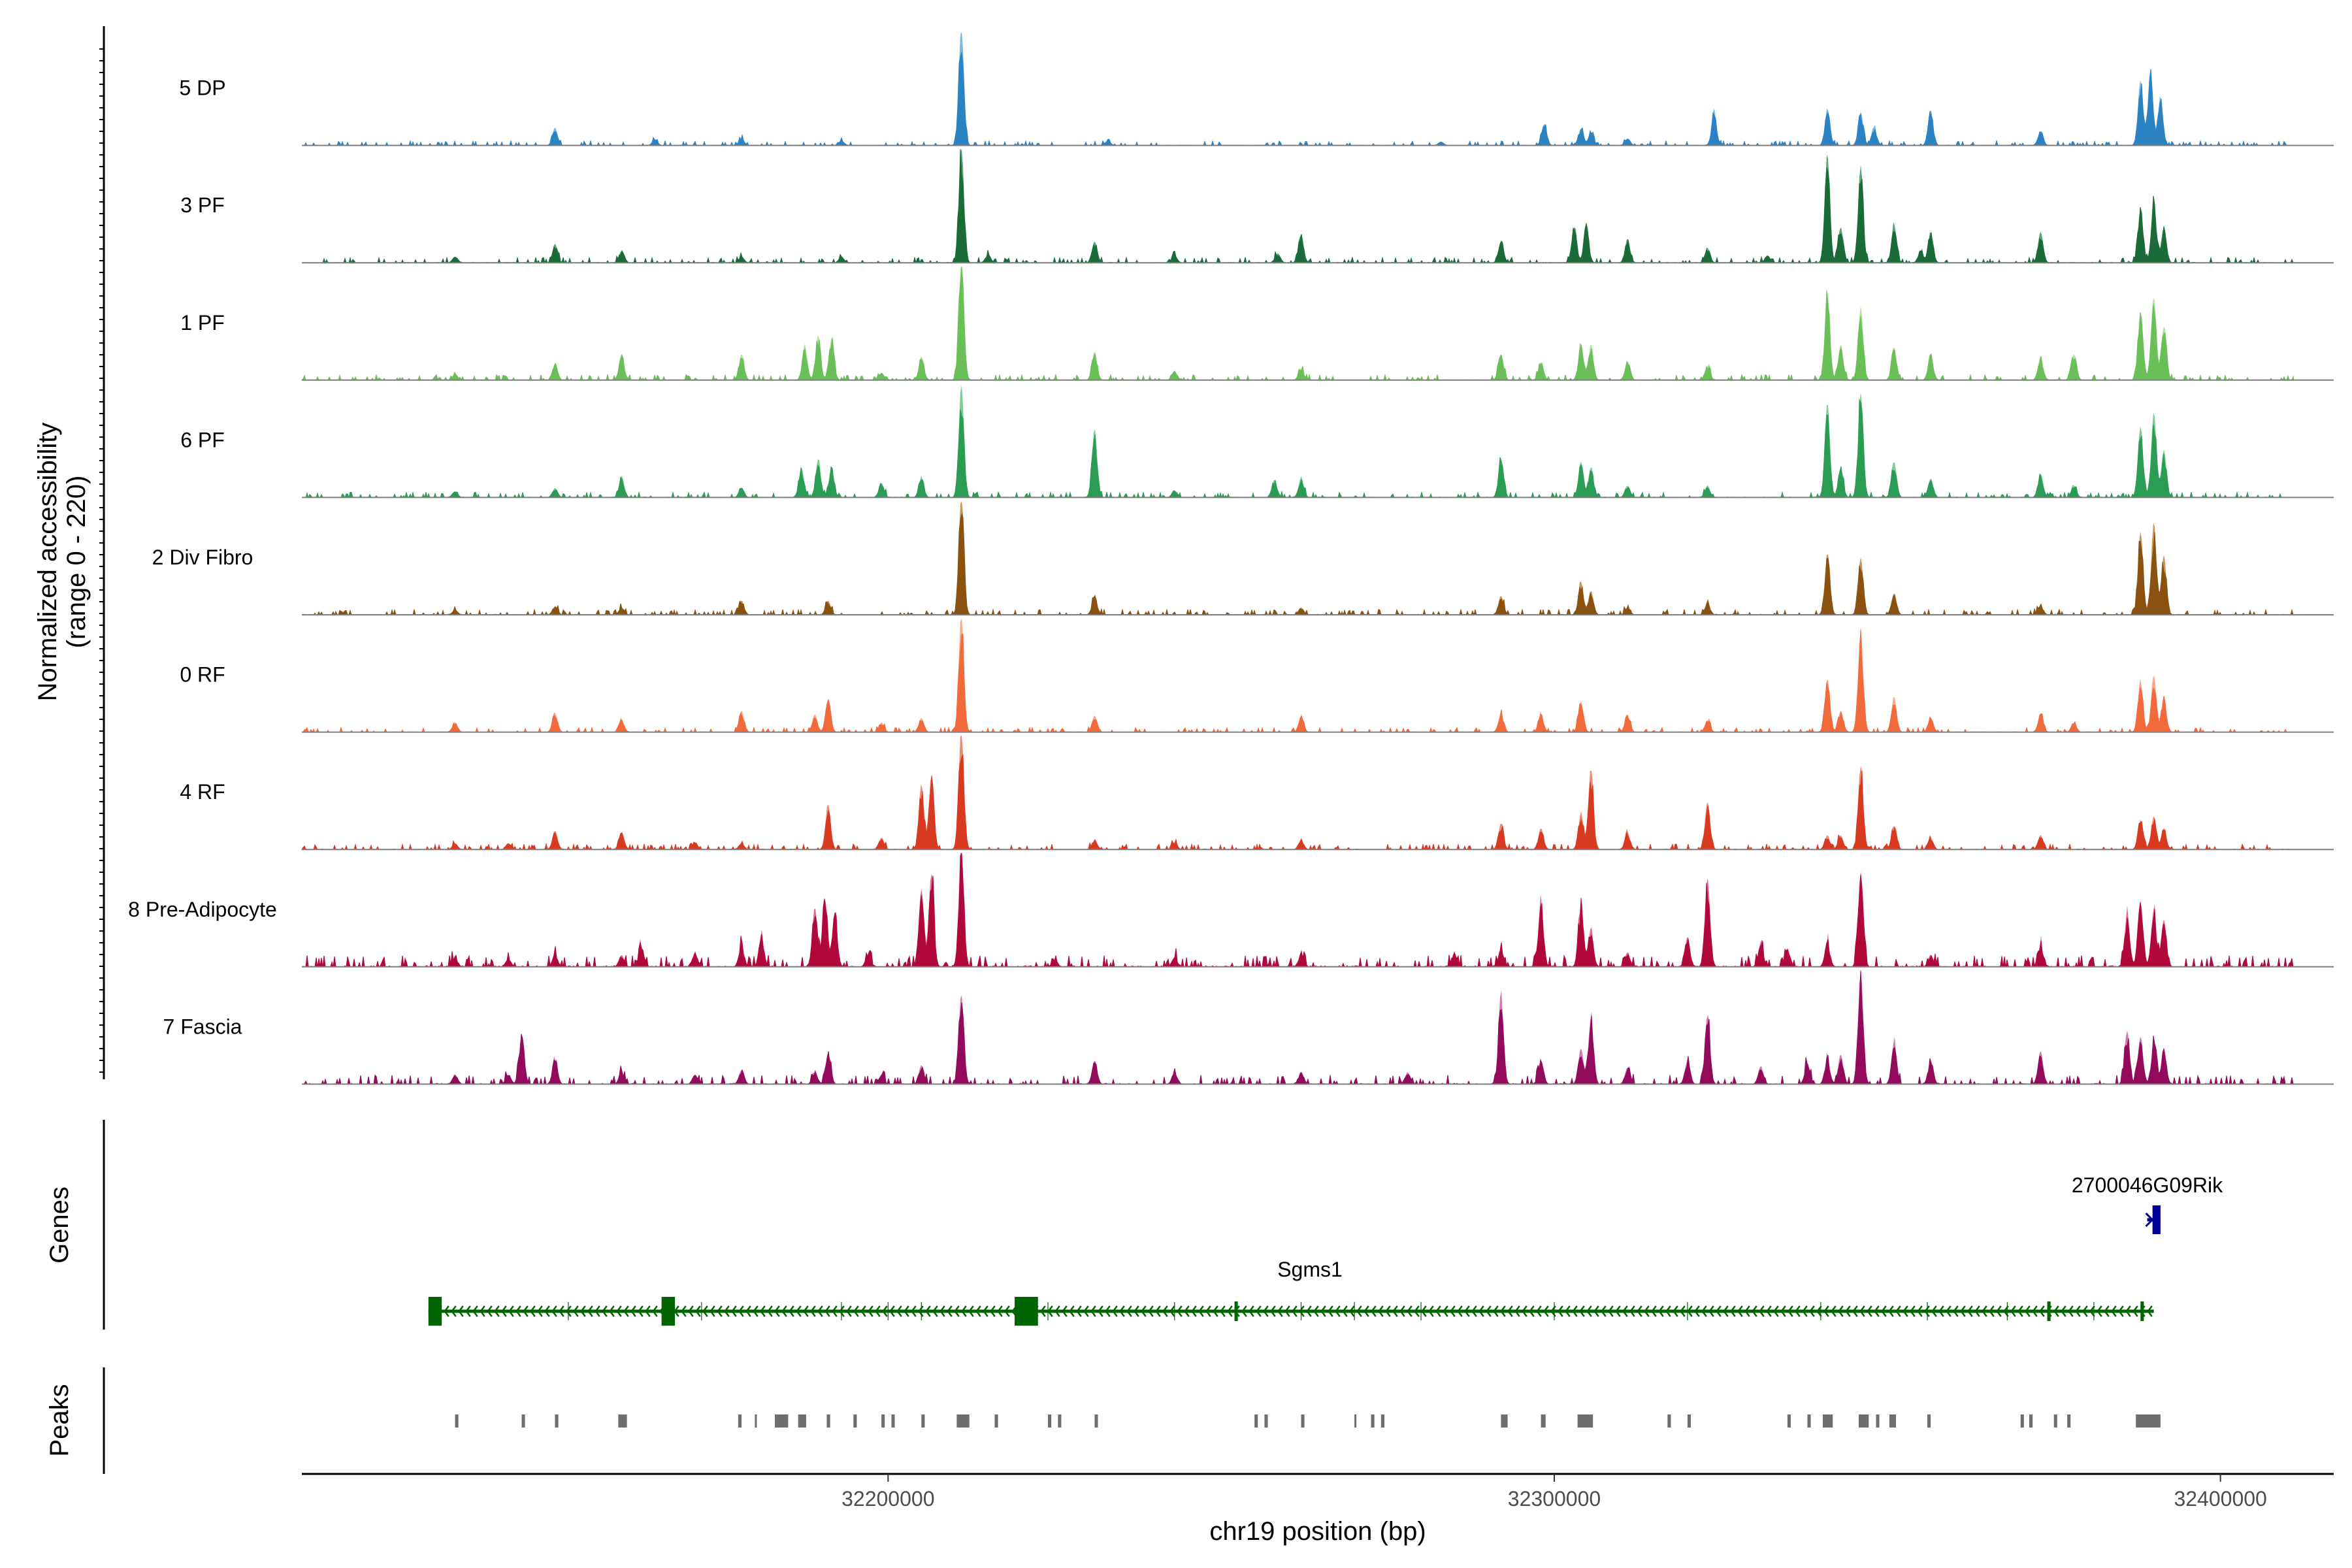 The height and width of the screenshot is (1568, 2352). I want to click on track-3-pf: 3 PF, so click(1257, 207).